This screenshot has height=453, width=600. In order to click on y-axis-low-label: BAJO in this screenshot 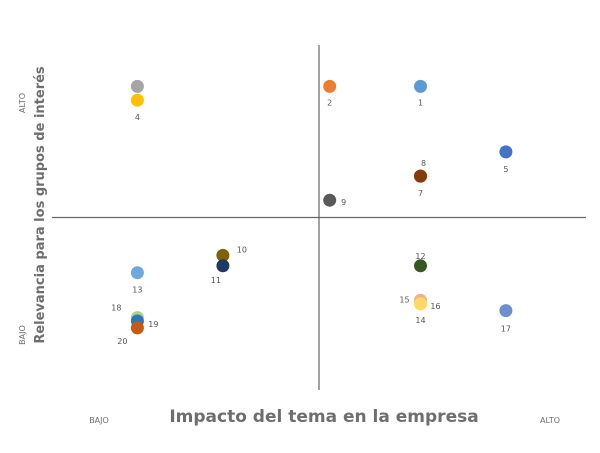, I will do `click(22, 335)`.